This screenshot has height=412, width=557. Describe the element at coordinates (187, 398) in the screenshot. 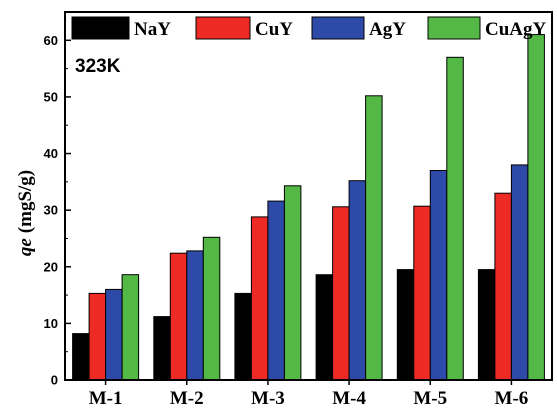

I see `x-tick-label: M-2` at that location.